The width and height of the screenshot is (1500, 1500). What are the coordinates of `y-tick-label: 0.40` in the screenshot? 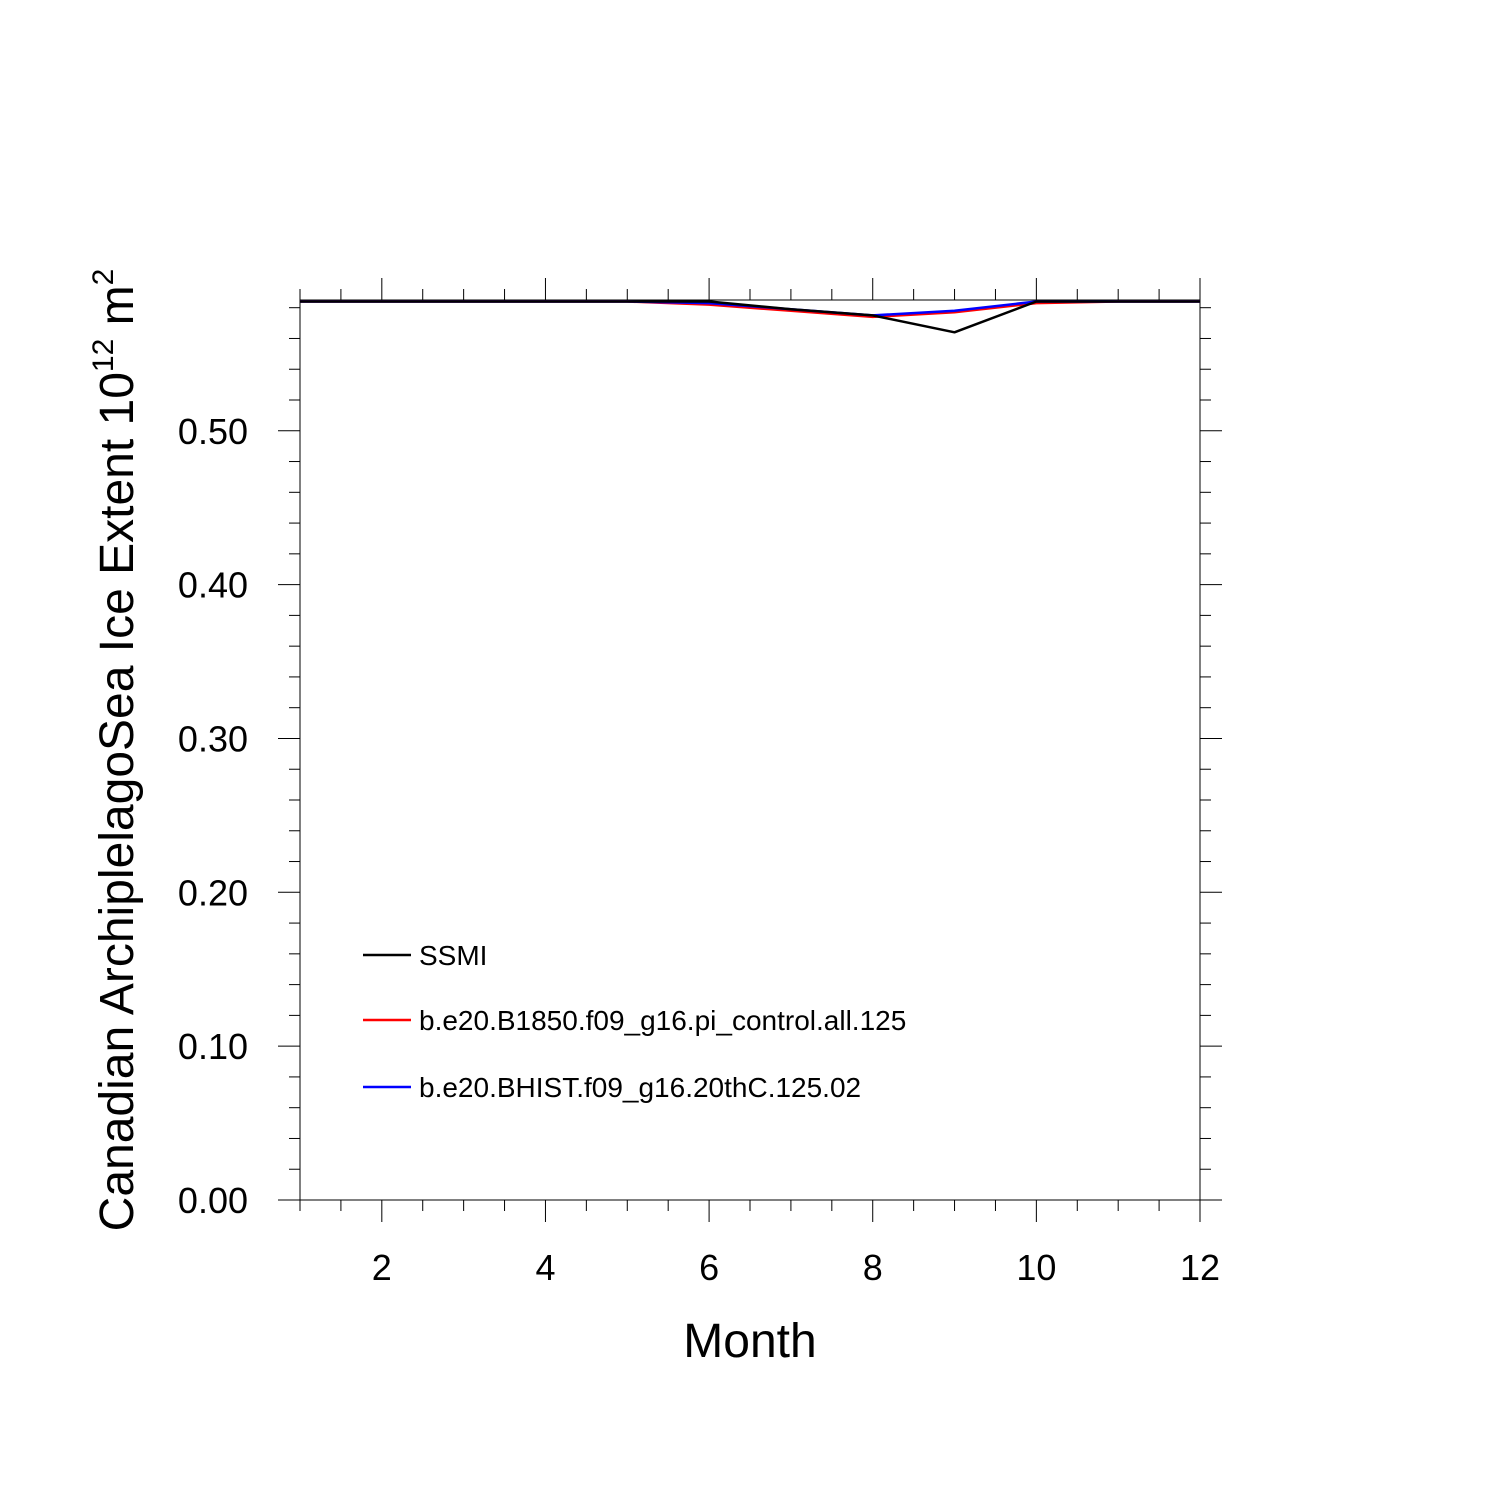 It's located at (213, 585).